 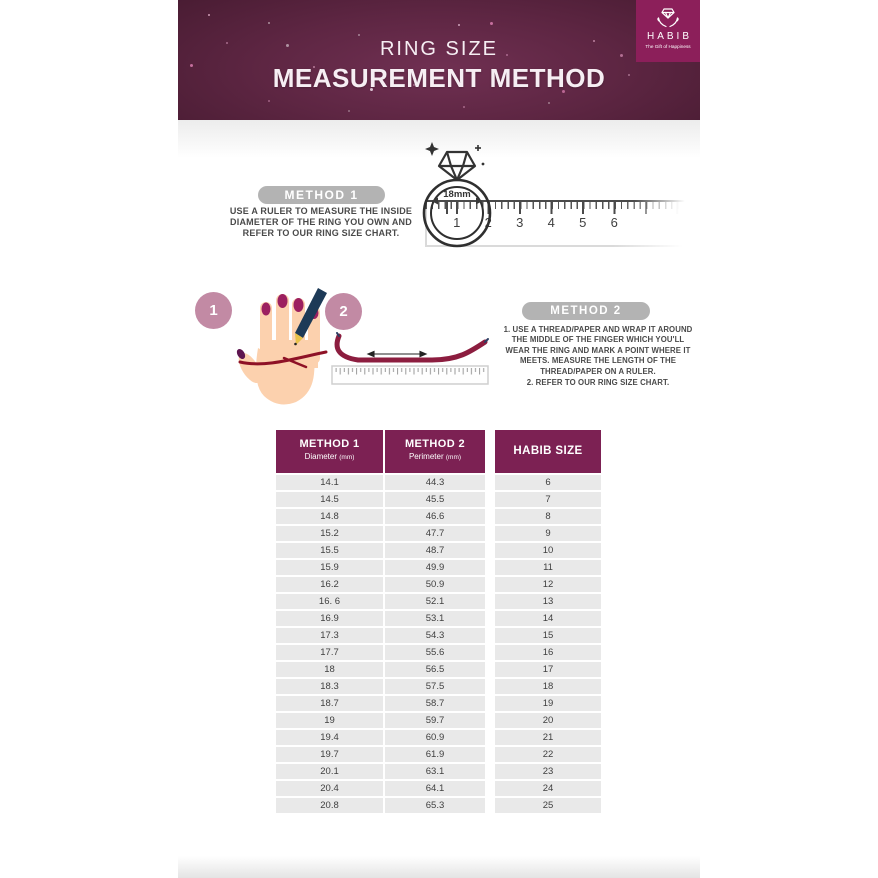 I want to click on table-row: 16.2 50.9 12, so click(x=440, y=585).